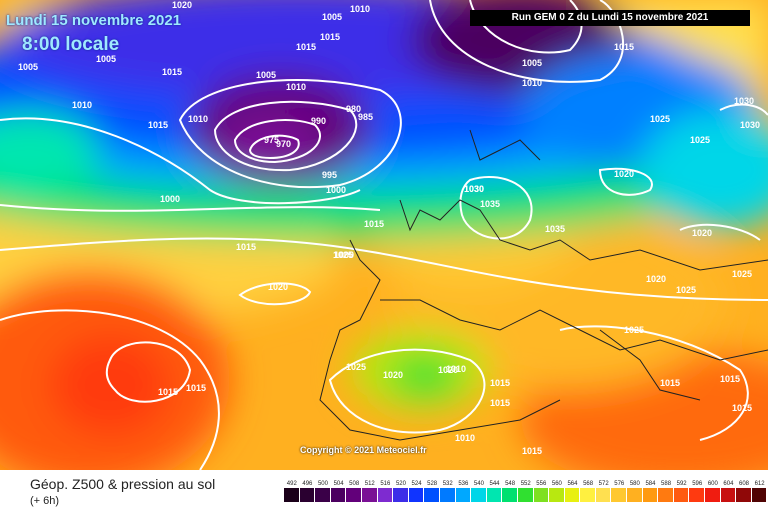 This screenshot has height=512, width=768. I want to click on scale-tick-label: 592, so click(681, 484).